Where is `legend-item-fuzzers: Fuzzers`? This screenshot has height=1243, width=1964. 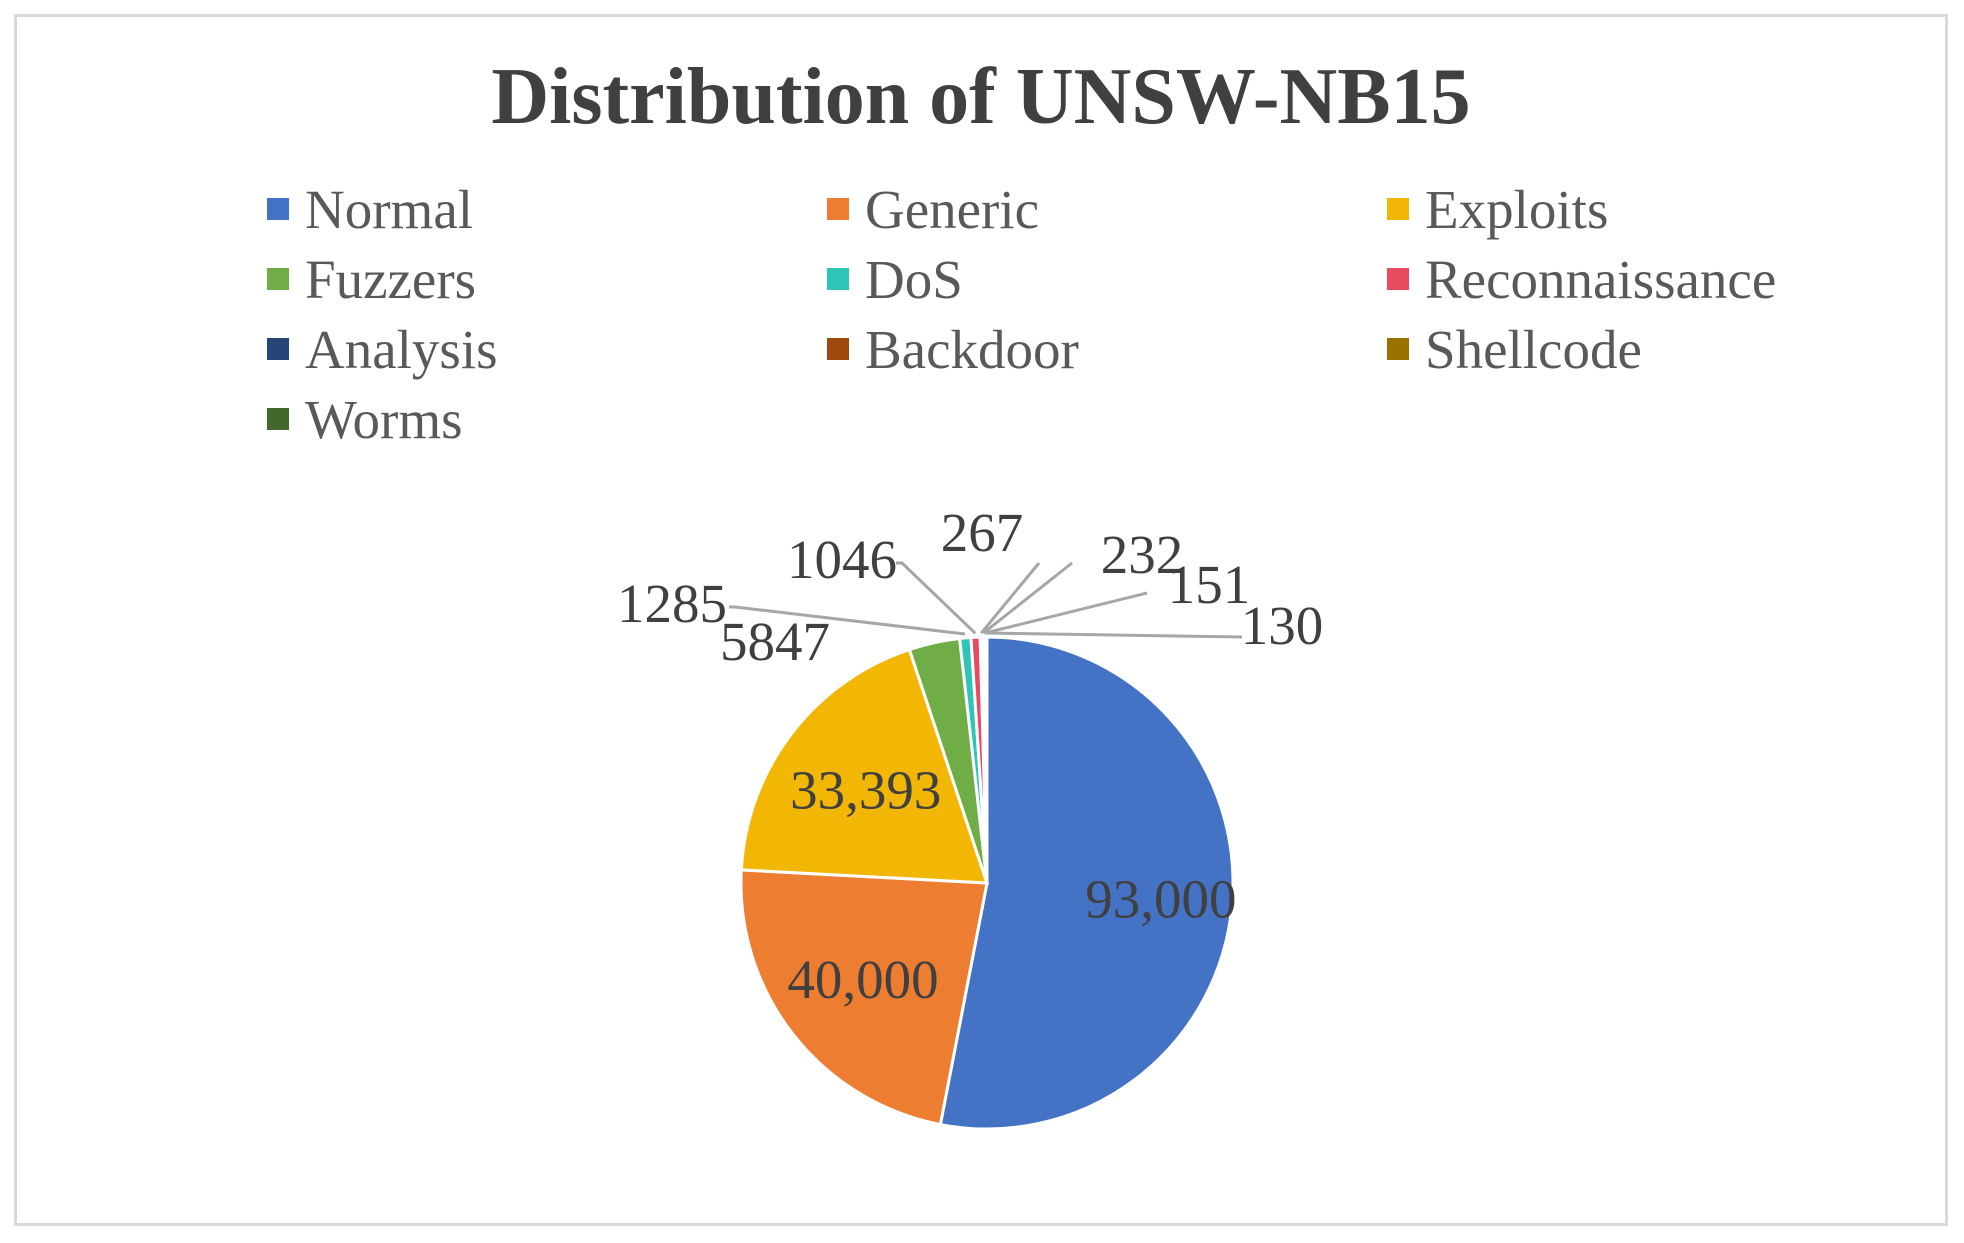
legend-item-fuzzers: Fuzzers is located at coordinates (372, 279).